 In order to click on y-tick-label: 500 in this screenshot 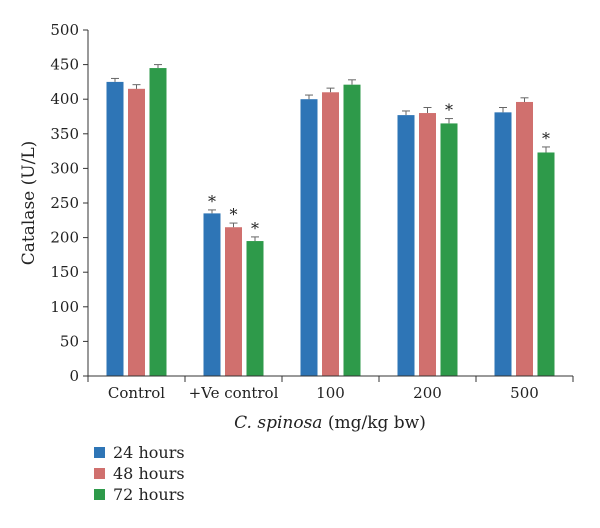, I will do `click(64, 30)`.